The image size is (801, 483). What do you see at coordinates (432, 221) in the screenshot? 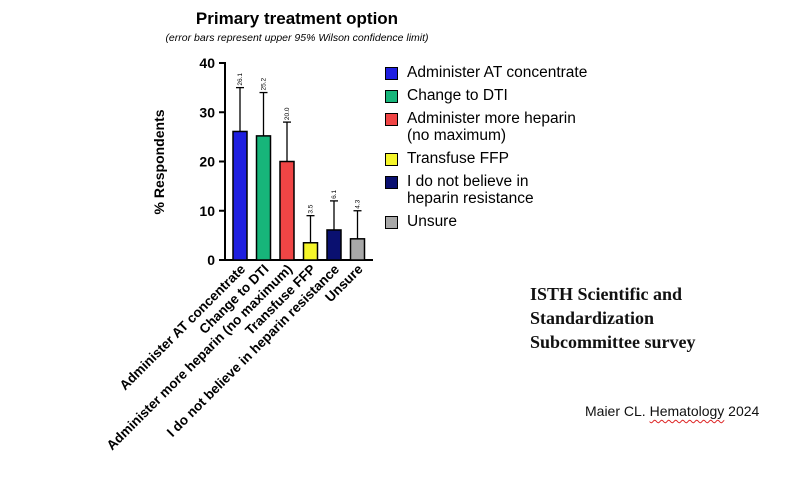
I see `legend-label: Unsure` at bounding box center [432, 221].